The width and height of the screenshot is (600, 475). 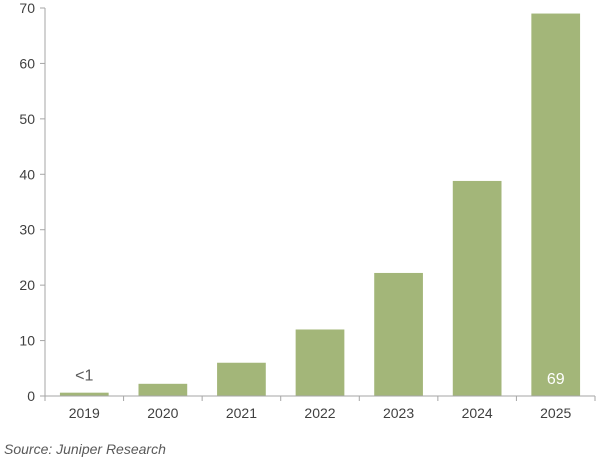 I want to click on y-tick-label: 70, so click(x=27, y=8).